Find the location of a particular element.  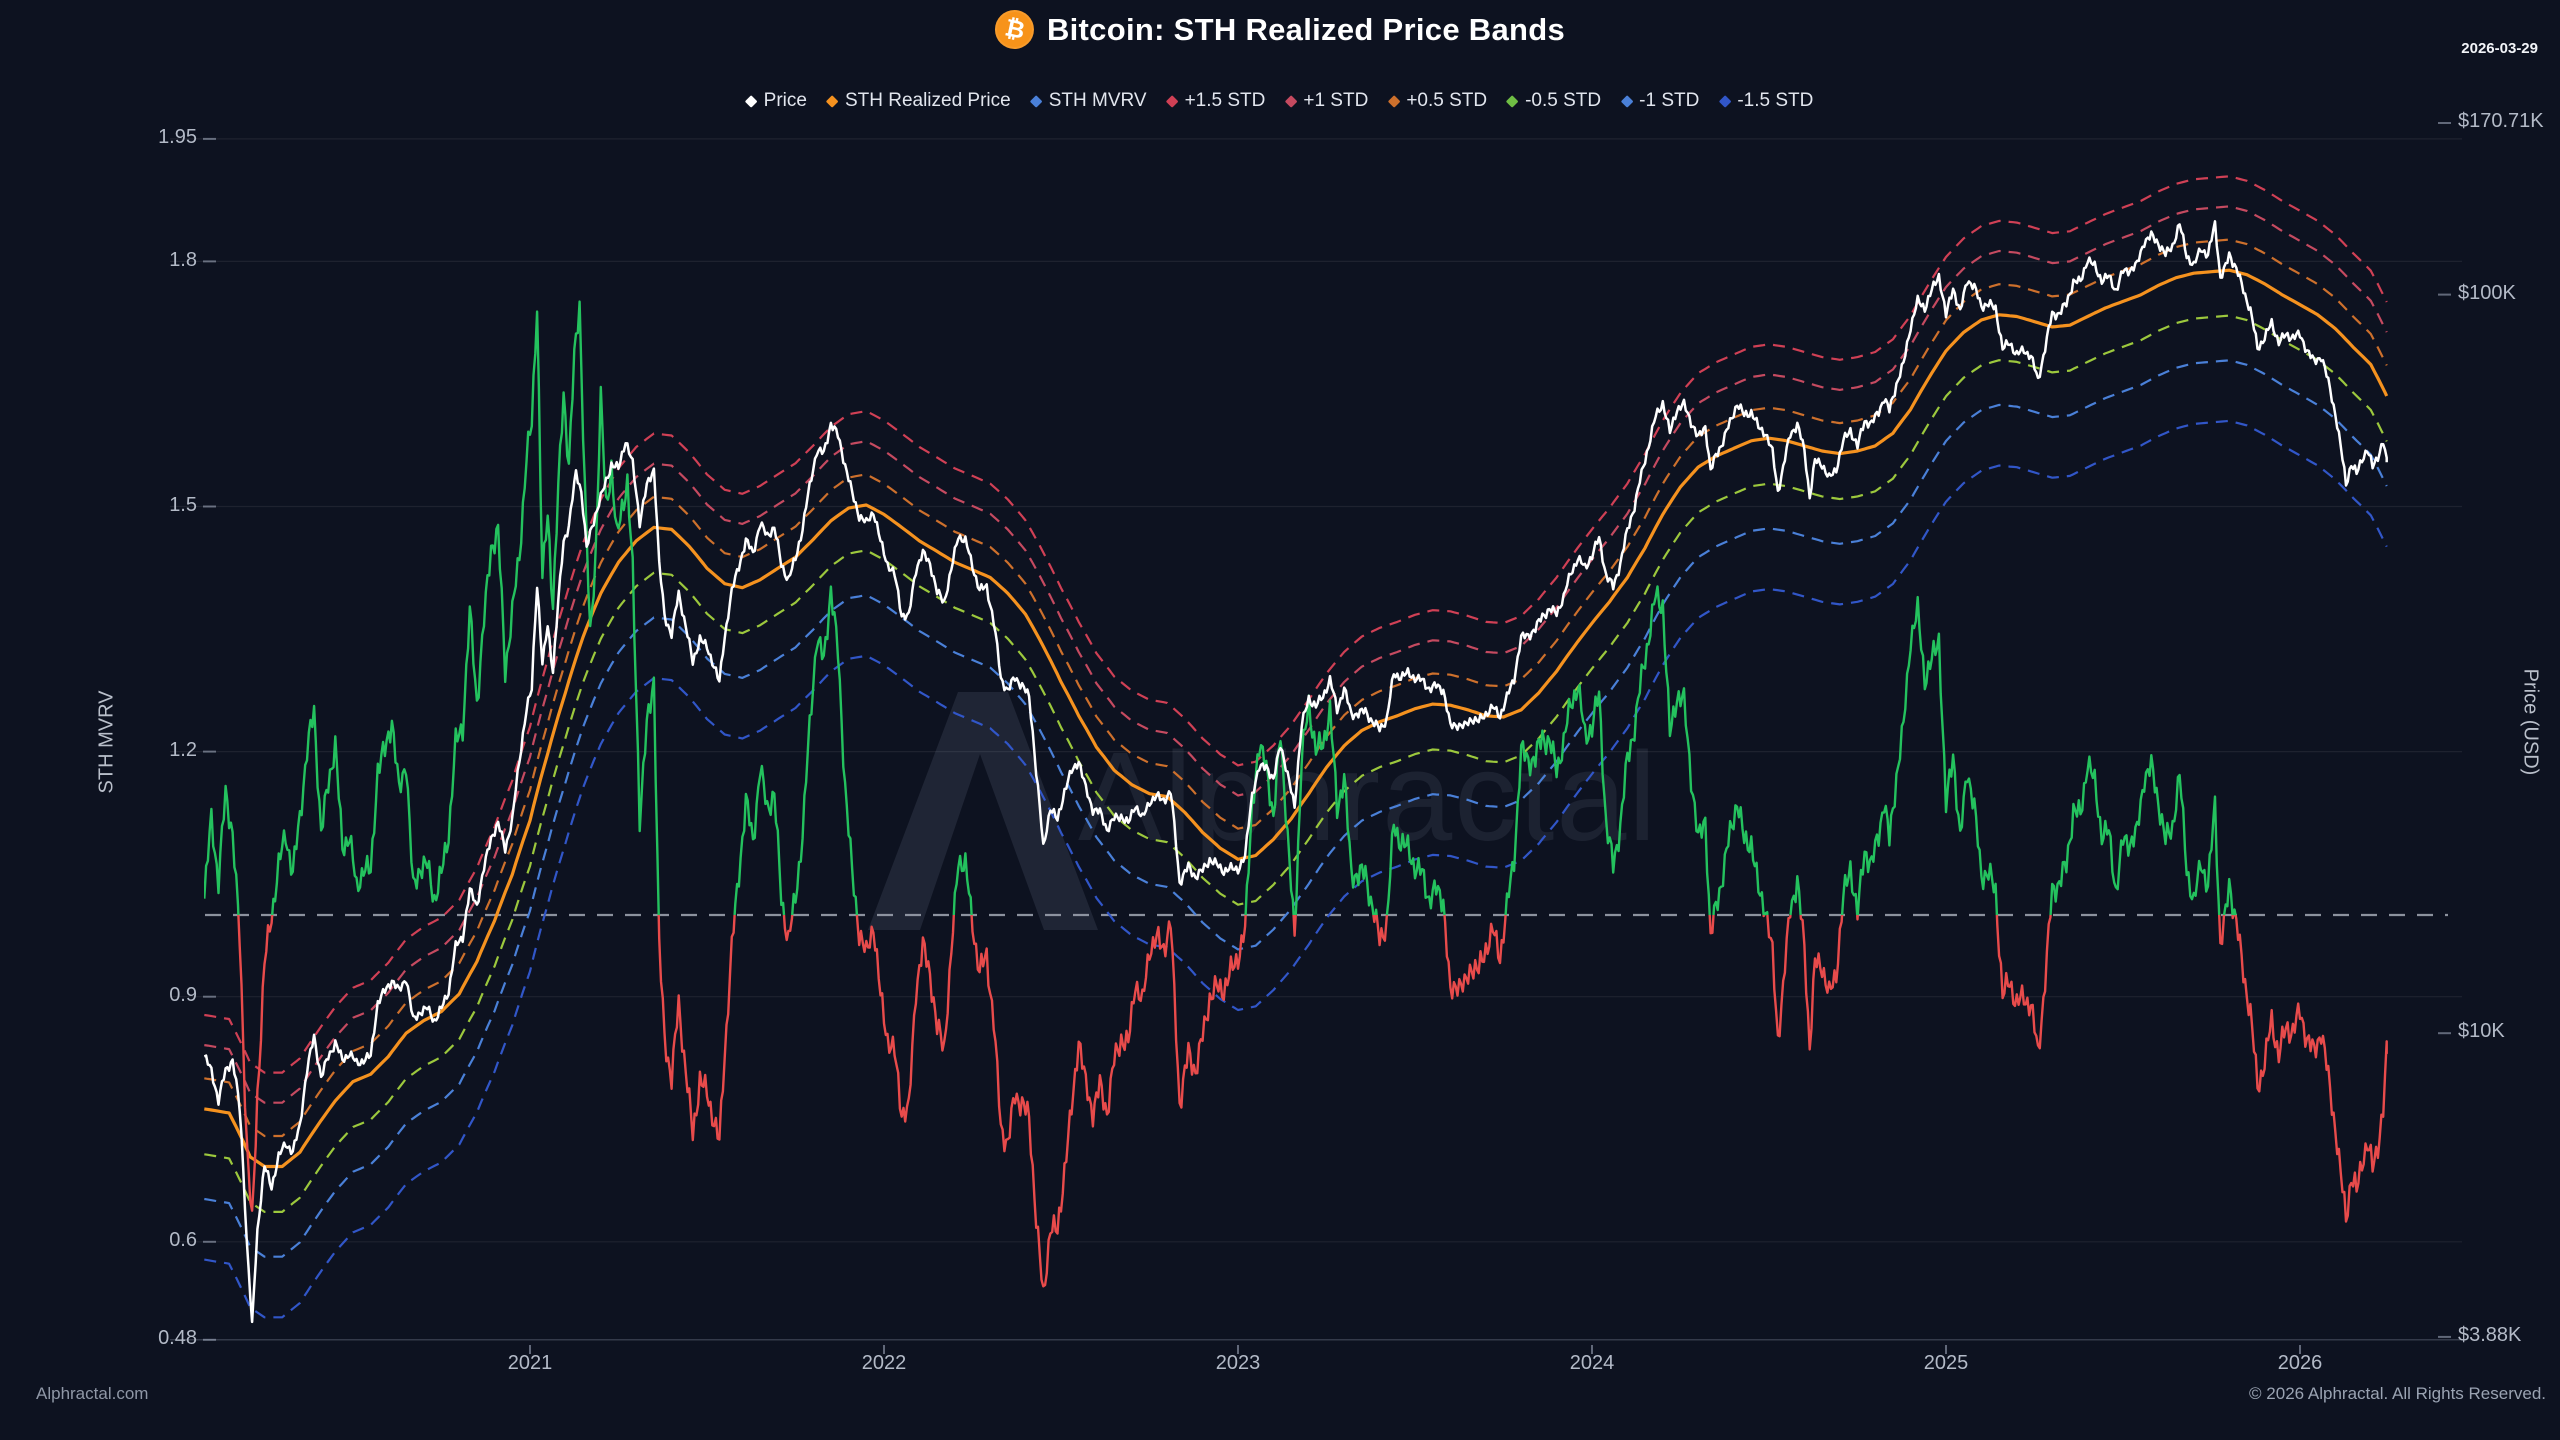

left-tick-label: 1.2 is located at coordinates (183, 750).